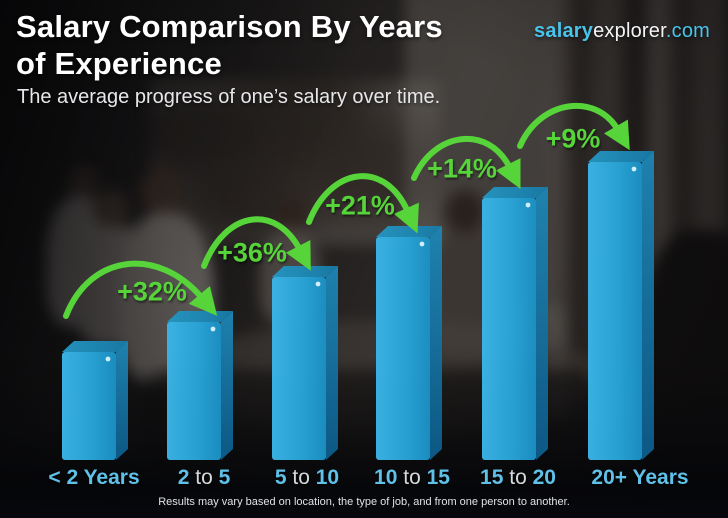 Image resolution: width=728 pixels, height=518 pixels. What do you see at coordinates (412, 477) in the screenshot?
I see `axis-label-10-to-15: 10 to 15` at bounding box center [412, 477].